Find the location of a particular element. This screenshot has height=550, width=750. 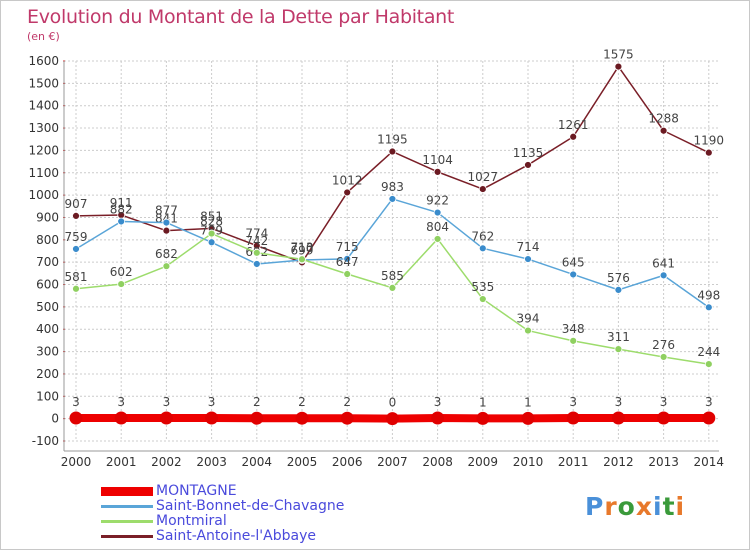

data-label: 602 is located at coordinates (121, 272).